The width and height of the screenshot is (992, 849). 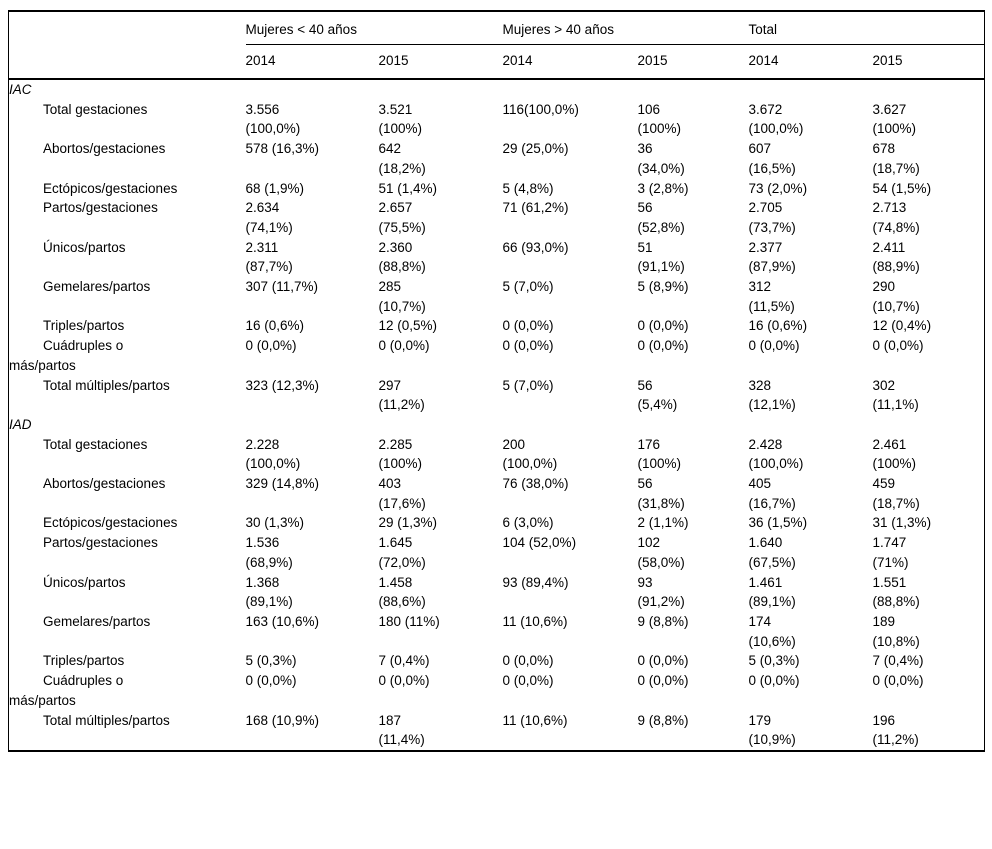 I want to click on data-cell: 30 (1,3%), so click(x=275, y=523).